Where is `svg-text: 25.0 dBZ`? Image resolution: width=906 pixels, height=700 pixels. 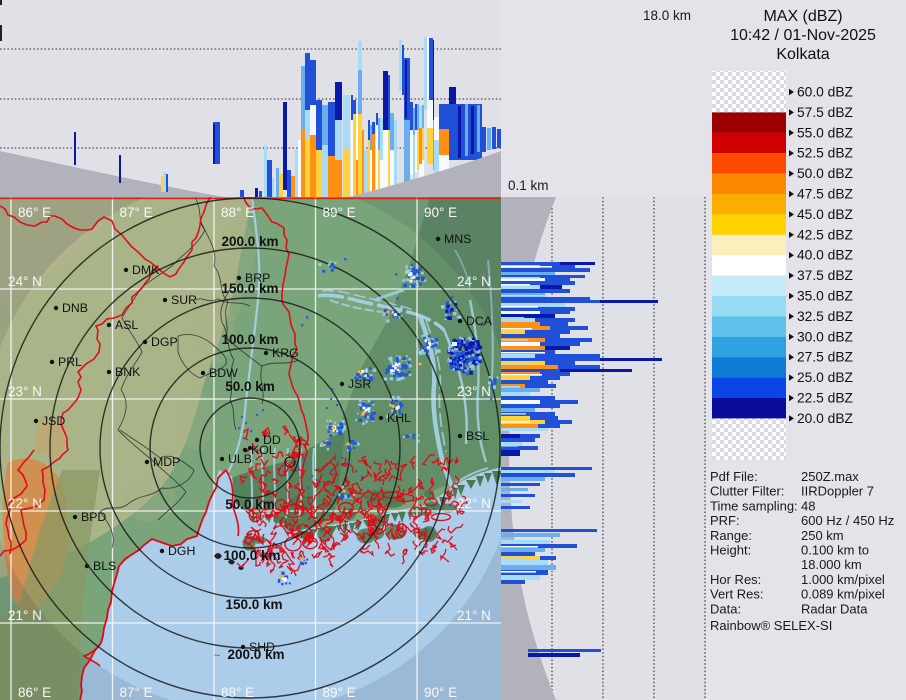 svg-text: 25.0 dBZ is located at coordinates (825, 377).